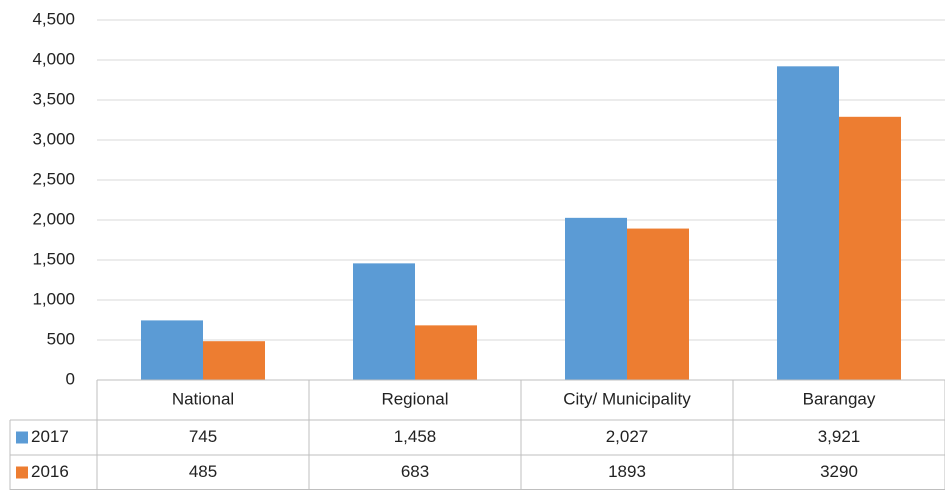 This screenshot has width=945, height=490. Describe the element at coordinates (203, 471) in the screenshot. I see `table-value: 485` at that location.